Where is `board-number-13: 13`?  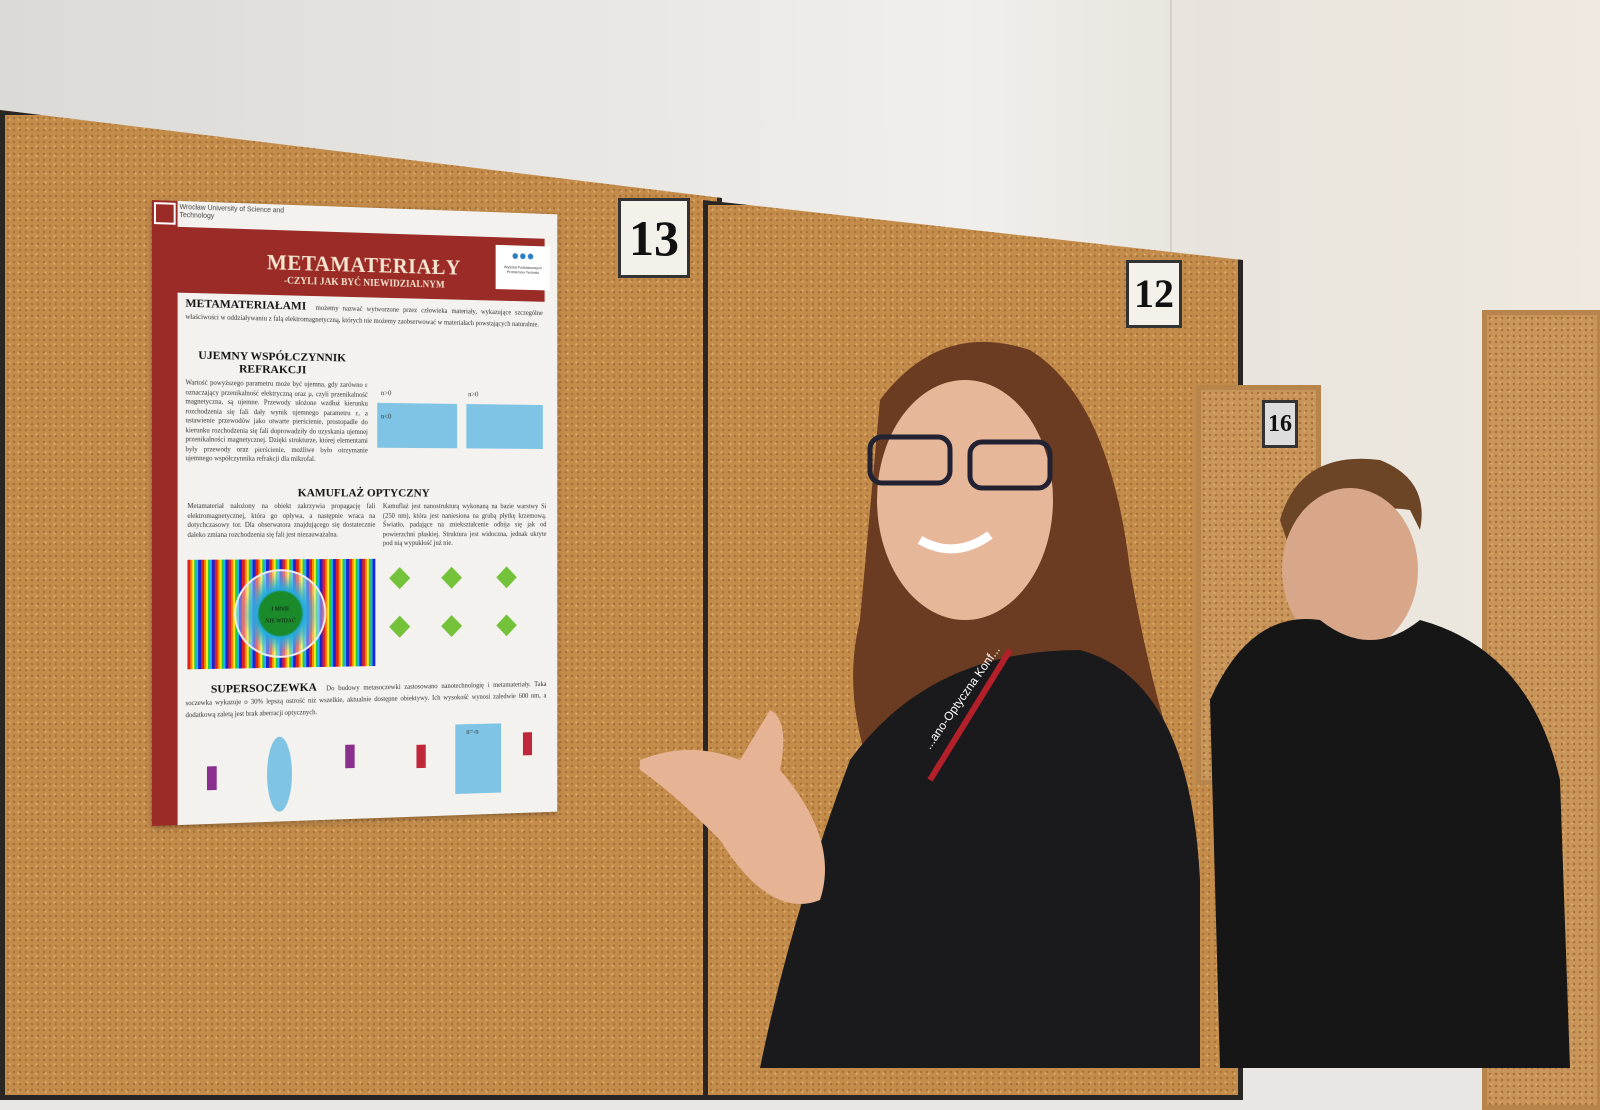 board-number-13: 13 is located at coordinates (654, 238).